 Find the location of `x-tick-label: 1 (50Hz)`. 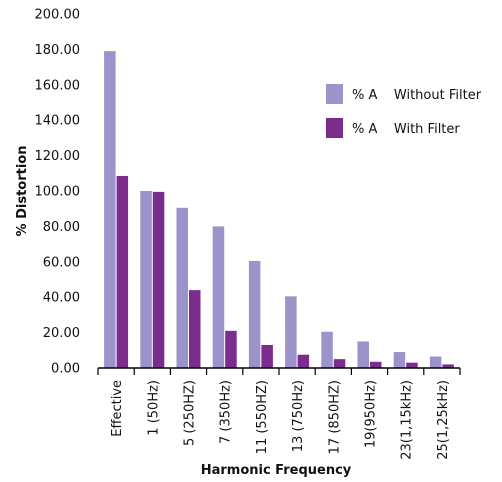

x-tick-label: 1 (50Hz) is located at coordinates (153, 408).